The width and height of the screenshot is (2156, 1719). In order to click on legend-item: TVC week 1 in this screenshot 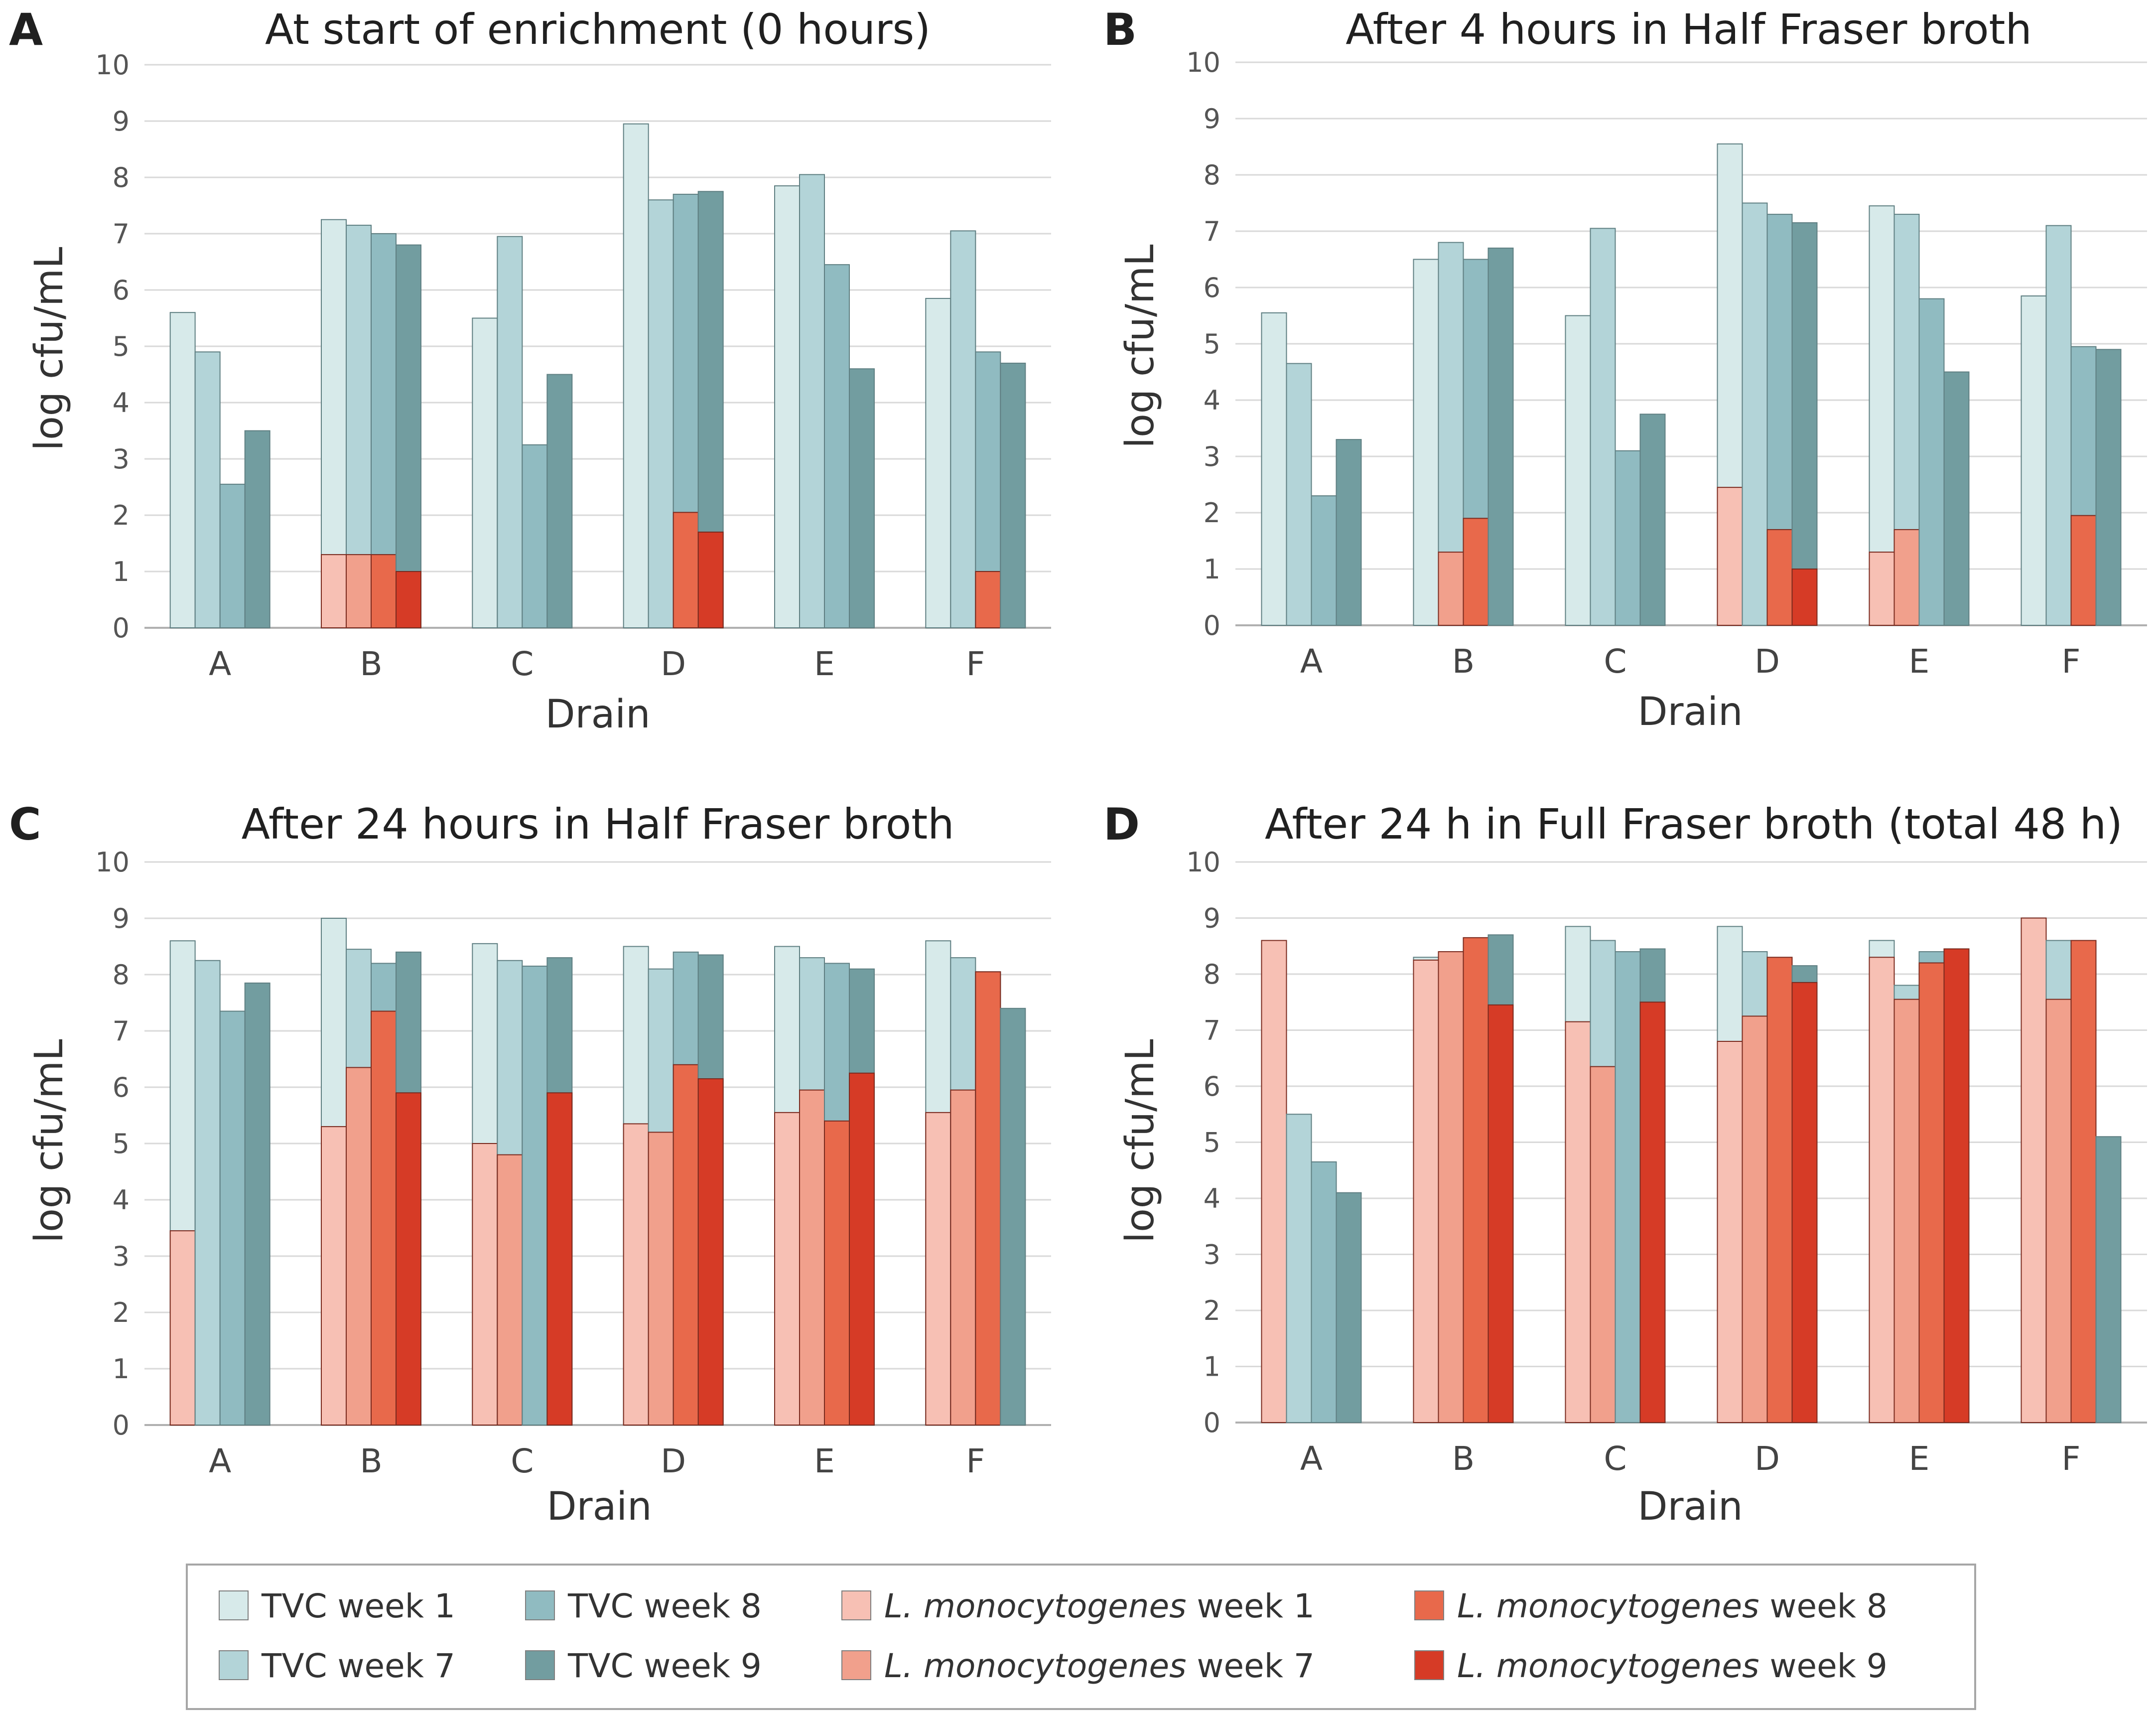, I will do `click(337, 1606)`.